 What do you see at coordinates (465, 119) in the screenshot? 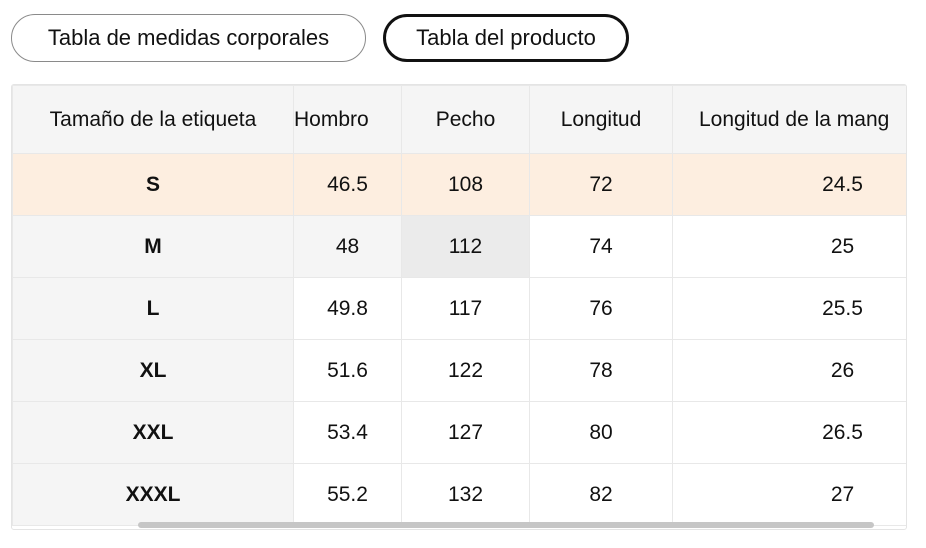
I see `header-chest: Pecho` at bounding box center [465, 119].